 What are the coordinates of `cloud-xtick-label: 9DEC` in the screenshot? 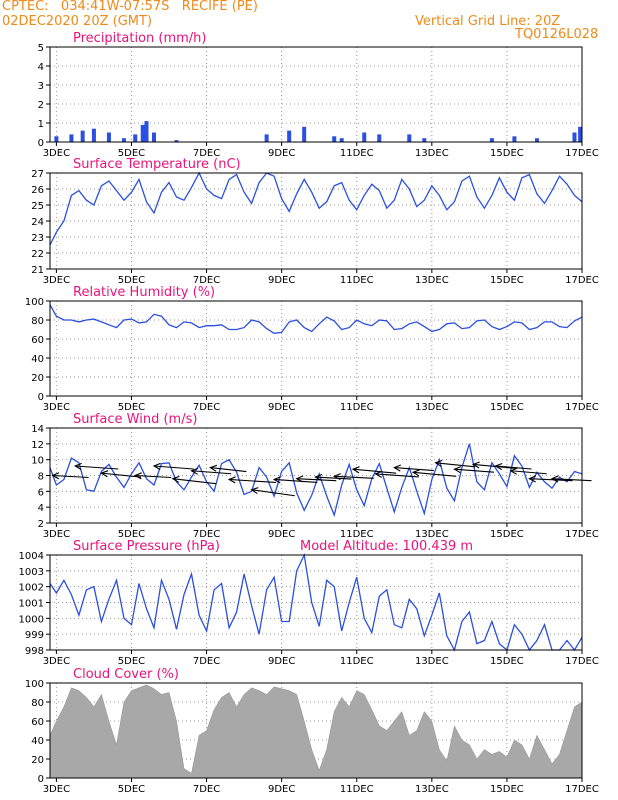 It's located at (281, 789).